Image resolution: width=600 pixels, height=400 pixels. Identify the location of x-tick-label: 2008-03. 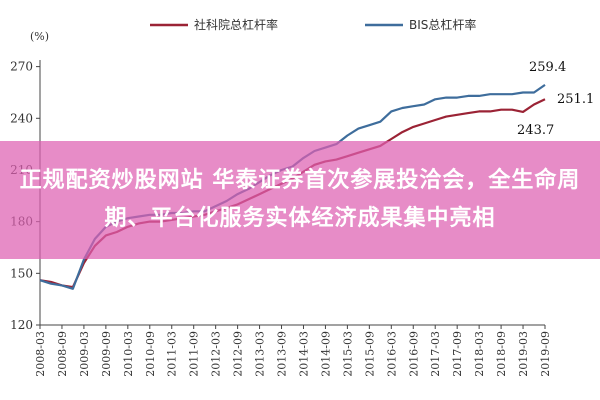
(40, 354).